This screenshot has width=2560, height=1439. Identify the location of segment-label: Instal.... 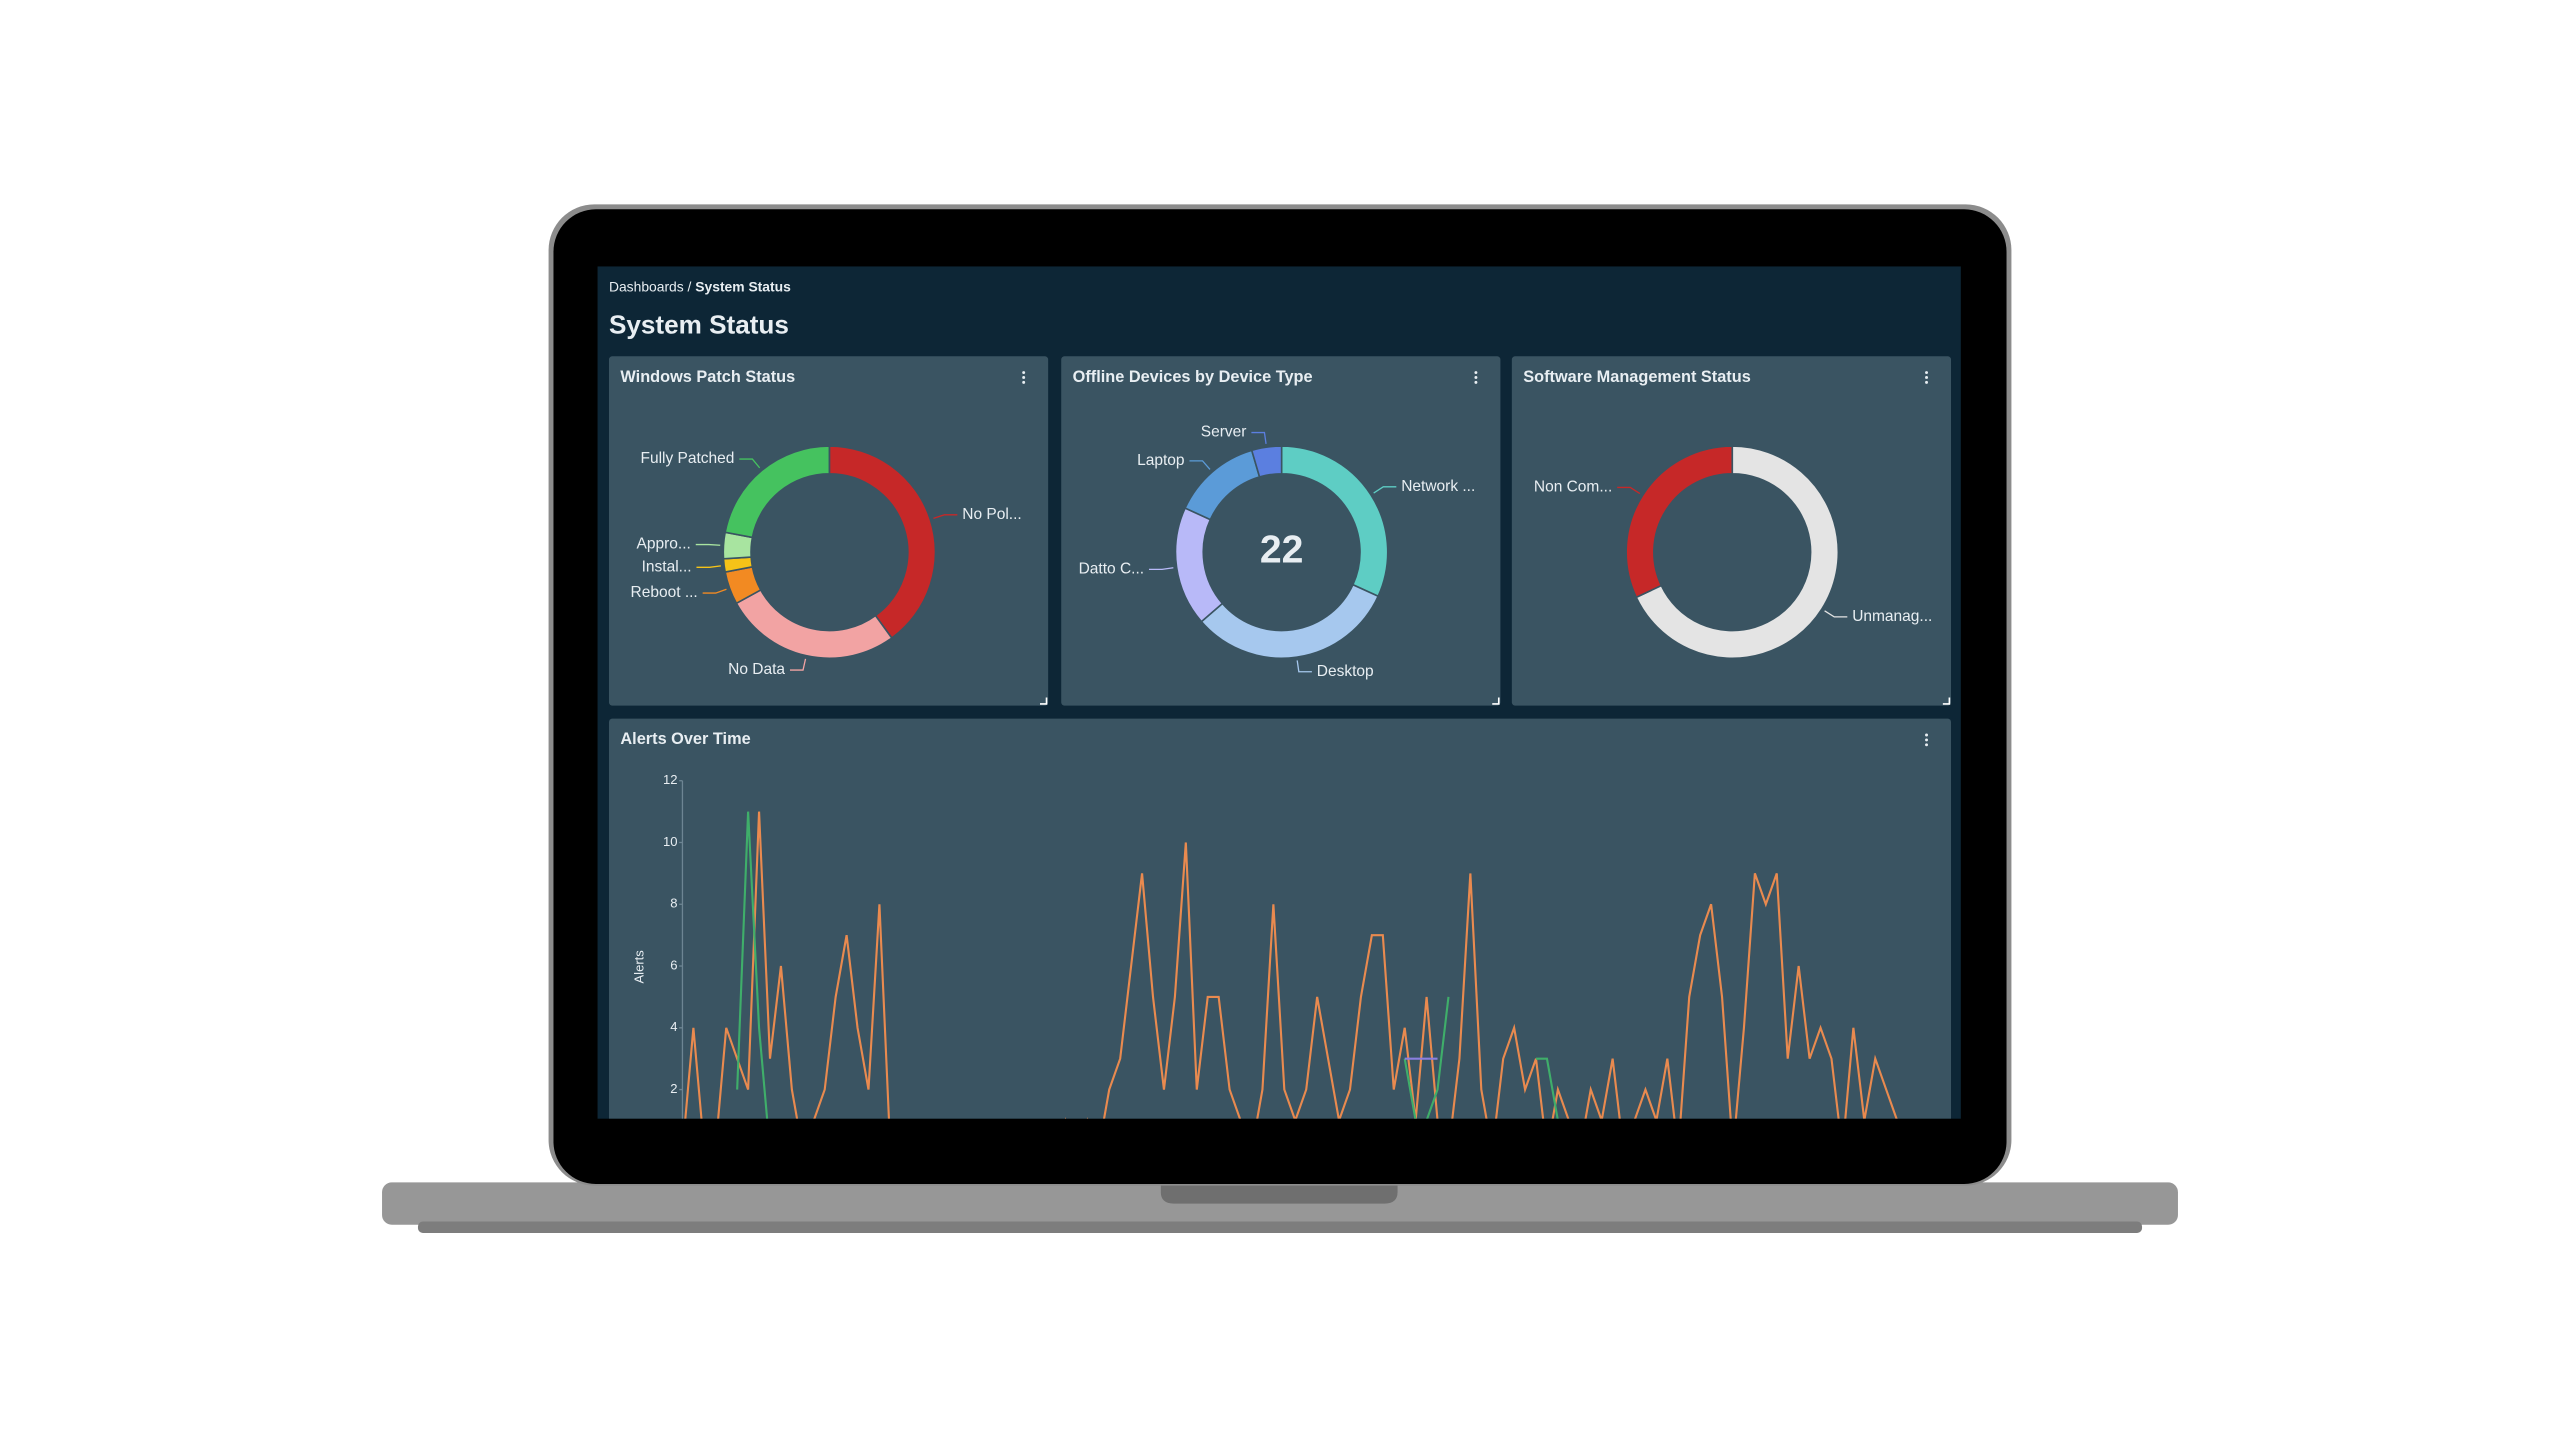
(667, 566).